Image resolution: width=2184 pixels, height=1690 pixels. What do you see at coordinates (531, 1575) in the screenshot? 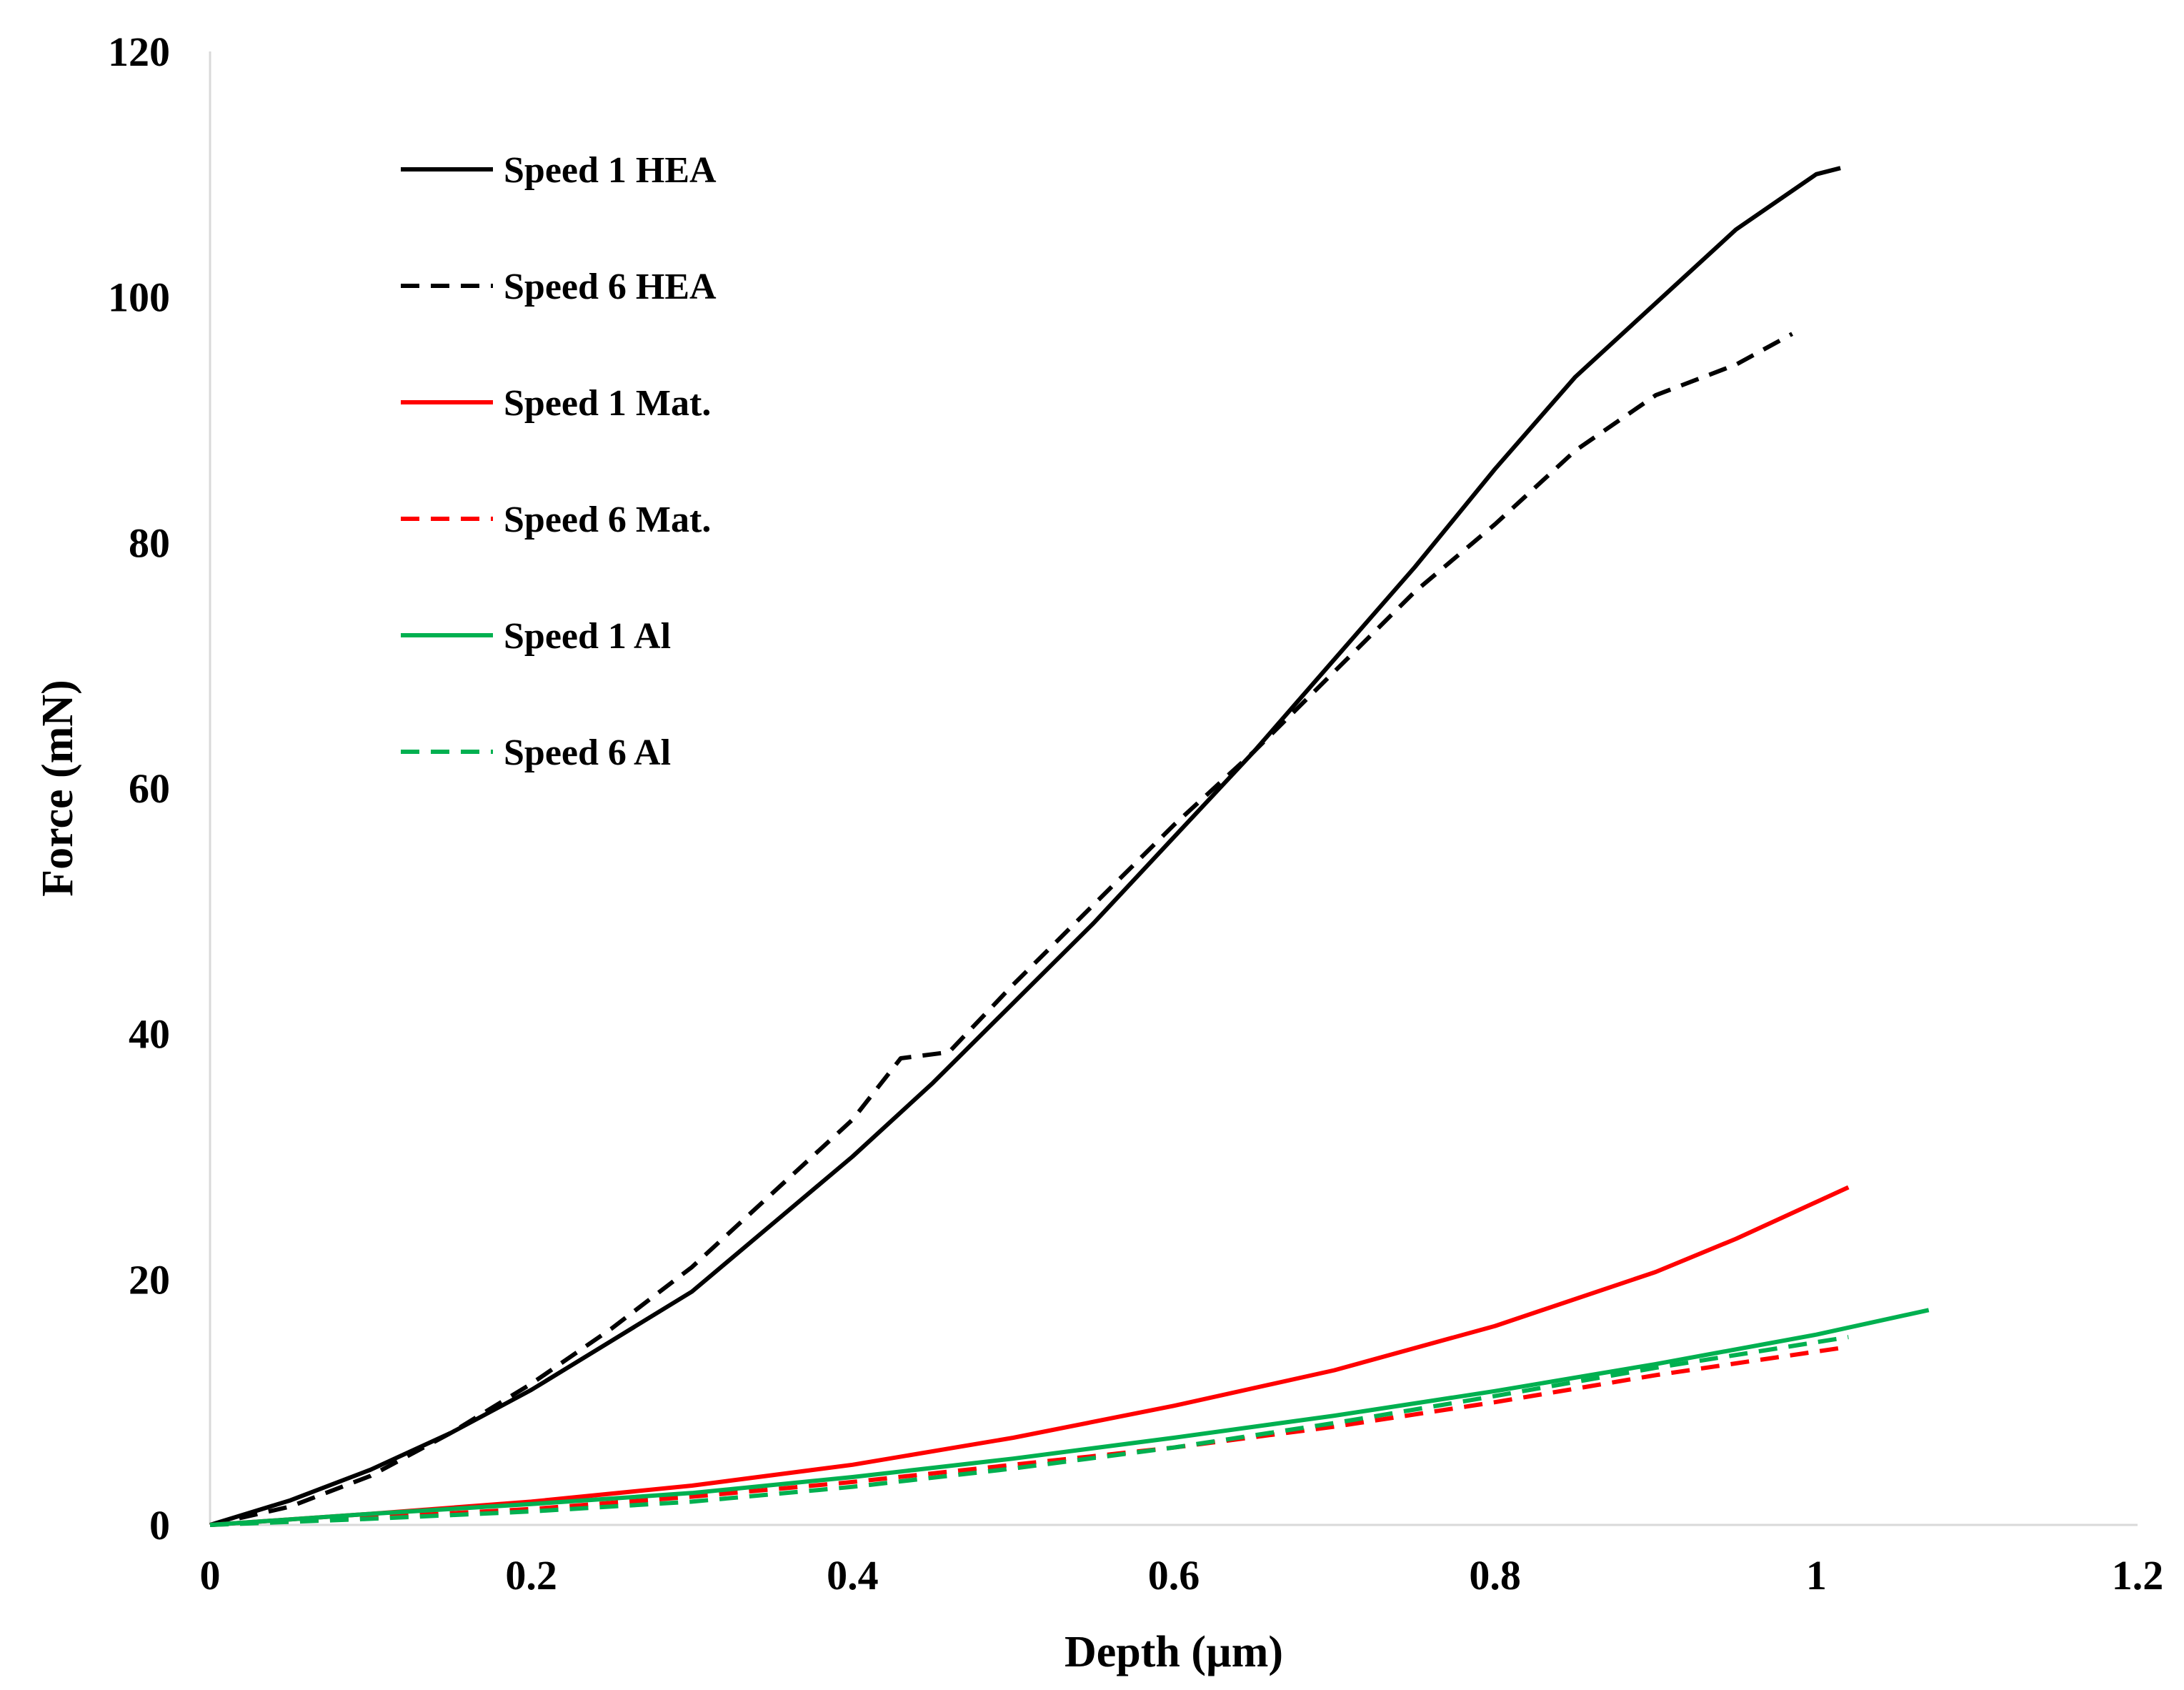
I see `x-tick-label: 0.2` at bounding box center [531, 1575].